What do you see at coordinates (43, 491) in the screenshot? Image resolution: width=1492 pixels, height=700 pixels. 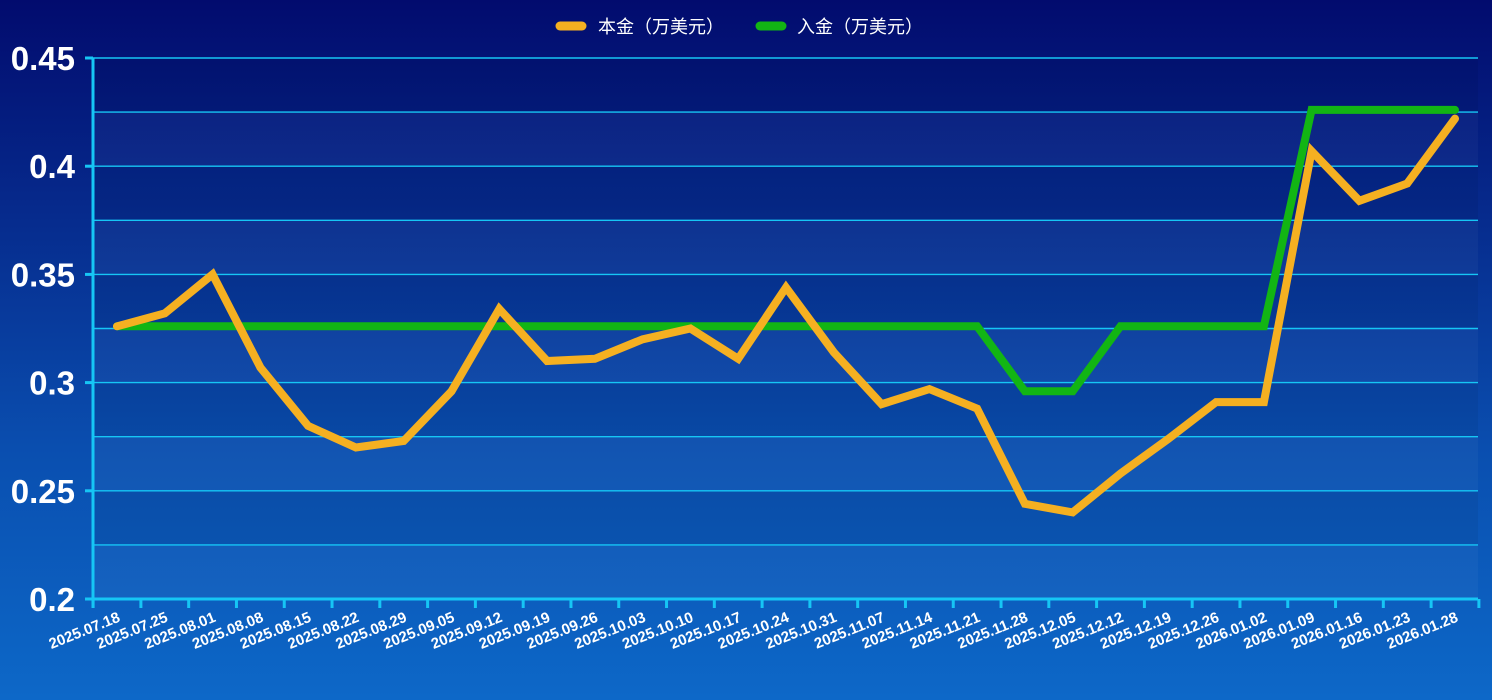 I see `y-tick-label: 0.25` at bounding box center [43, 491].